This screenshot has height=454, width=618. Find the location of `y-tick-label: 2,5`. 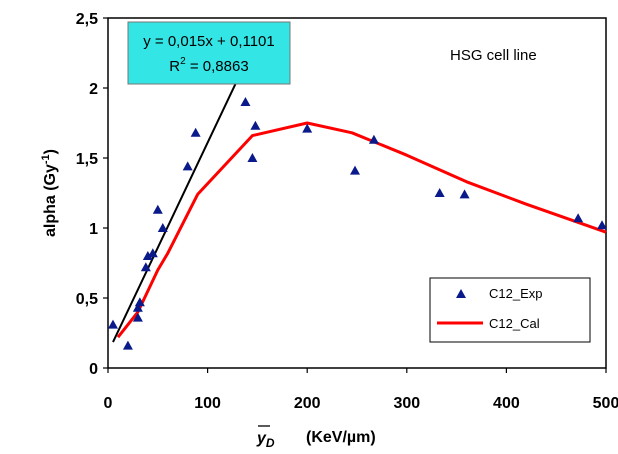

y-tick-label: 2,5 is located at coordinates (87, 19).